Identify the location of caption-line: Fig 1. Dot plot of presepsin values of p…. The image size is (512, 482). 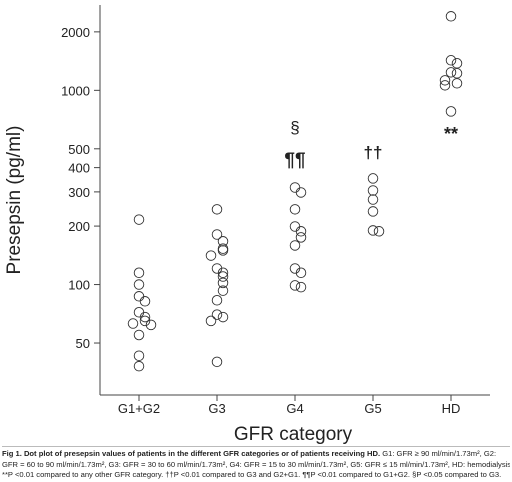
(256, 454).